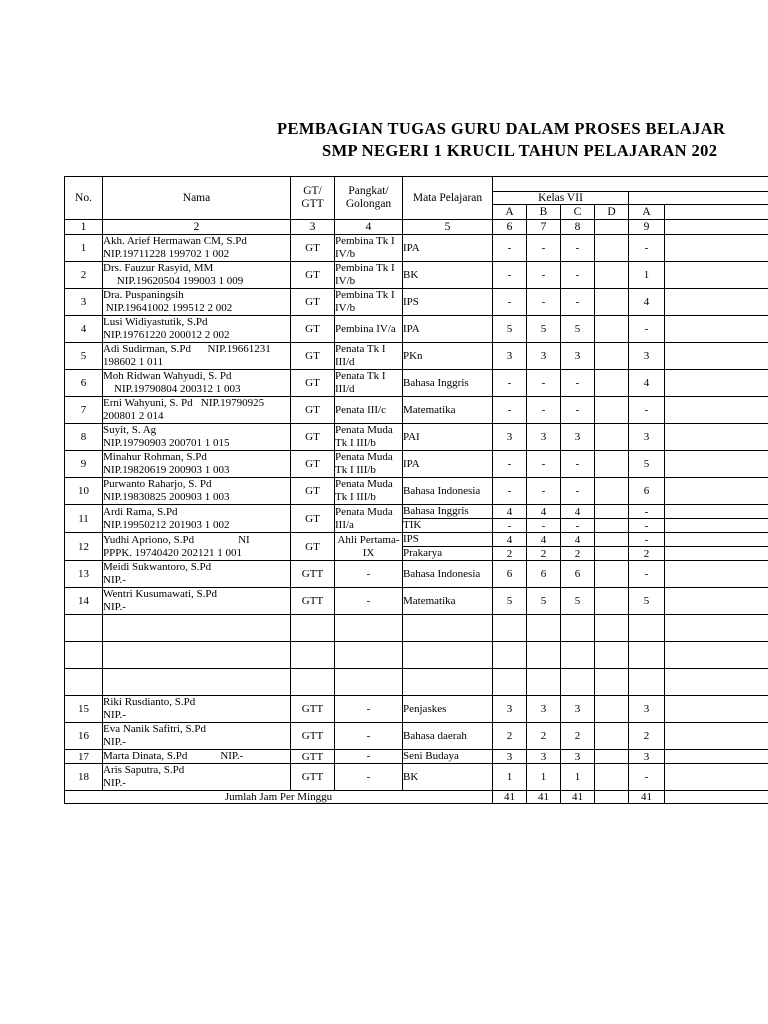  Describe the element at coordinates (196, 628) in the screenshot. I see `cell-nama` at that location.